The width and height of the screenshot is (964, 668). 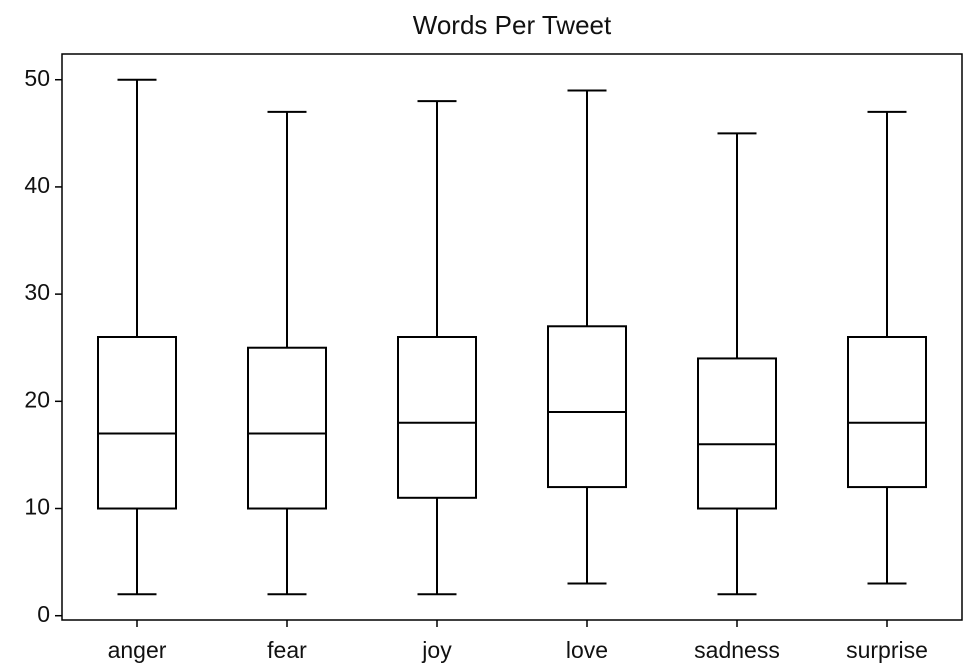 I want to click on x-tick-label: anger, so click(x=137, y=650).